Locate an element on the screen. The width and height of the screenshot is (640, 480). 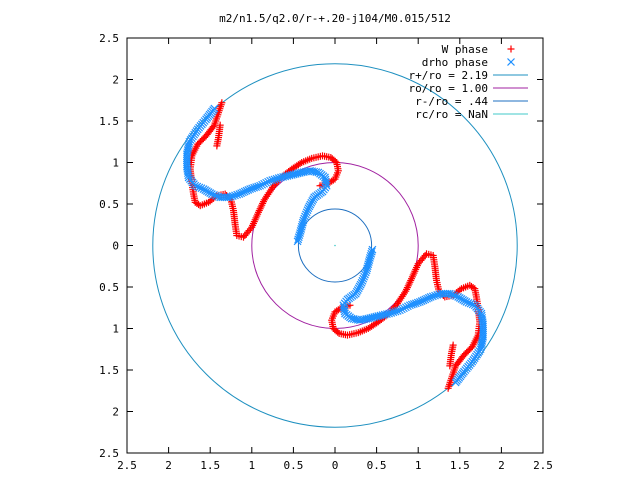
legend-label: rc/ro = NaN is located at coordinates (451, 114).